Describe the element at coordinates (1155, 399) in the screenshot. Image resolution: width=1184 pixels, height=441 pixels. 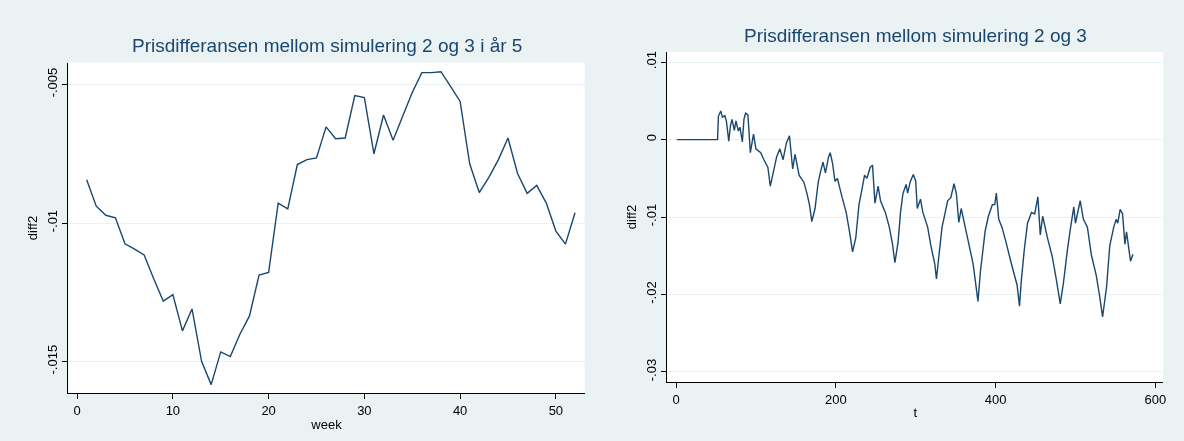
I see `x-tick-label: 600` at that location.